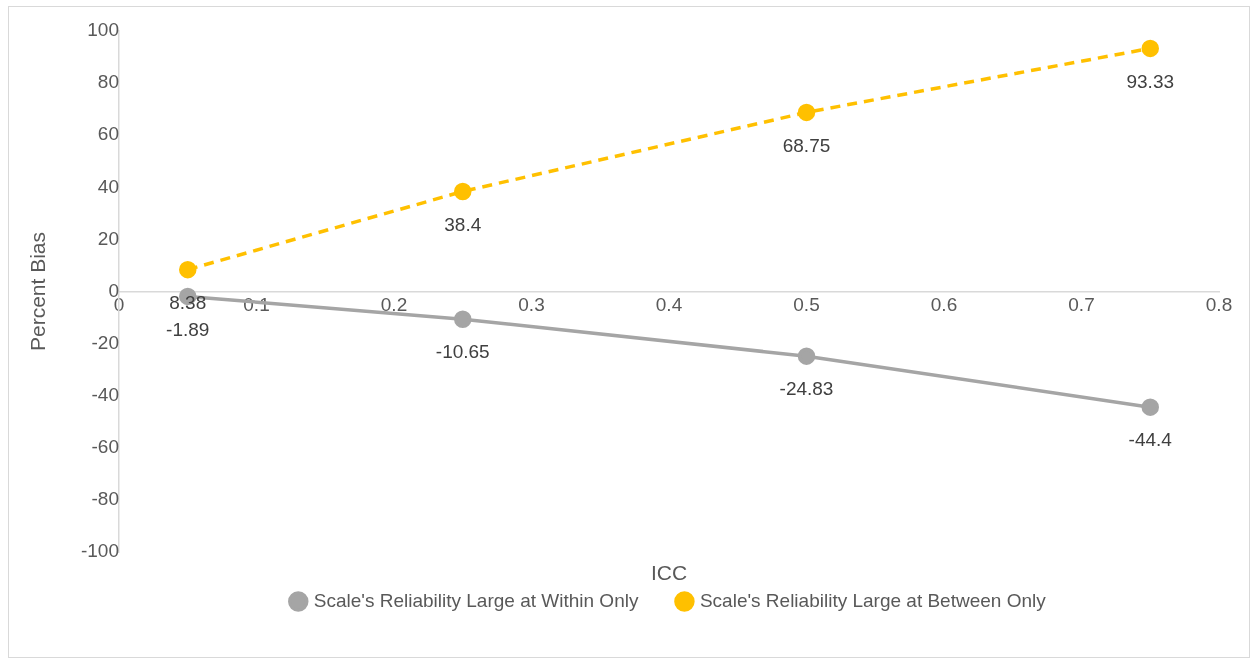  What do you see at coordinates (873, 600) in the screenshot?
I see `legend-label: Scale's Reliability Large at Between Only` at bounding box center [873, 600].